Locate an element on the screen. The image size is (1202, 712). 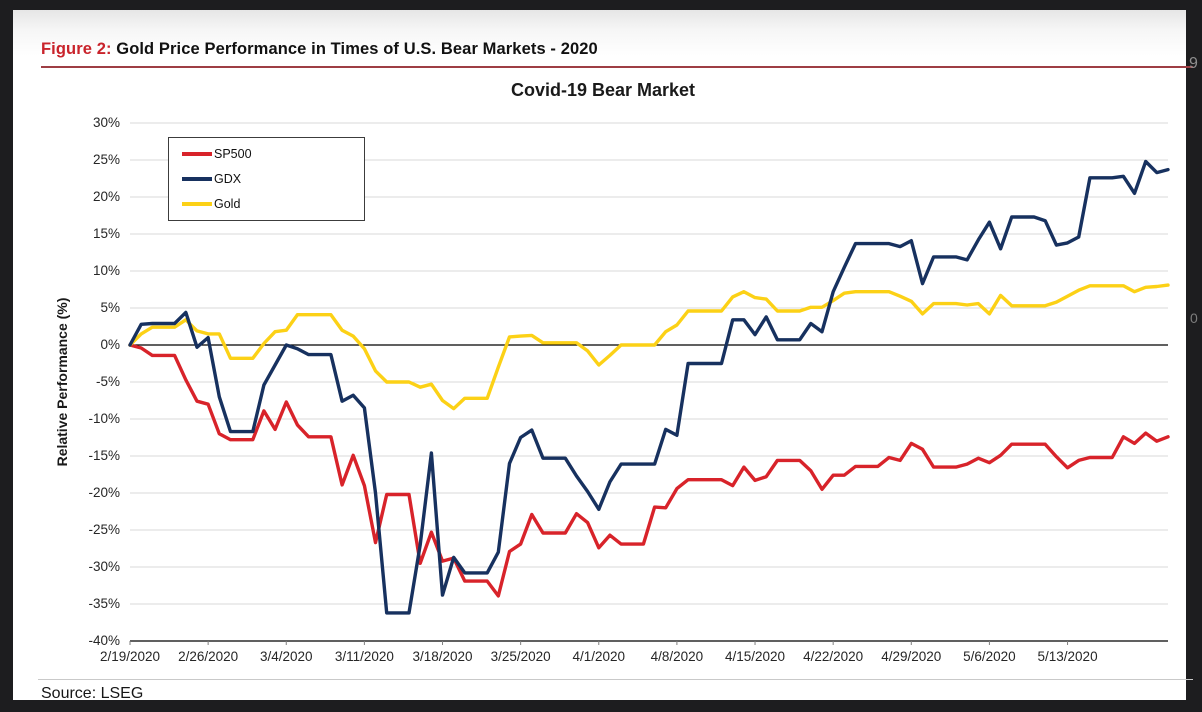
figure-number-label: Figure 2: is located at coordinates (76, 49).